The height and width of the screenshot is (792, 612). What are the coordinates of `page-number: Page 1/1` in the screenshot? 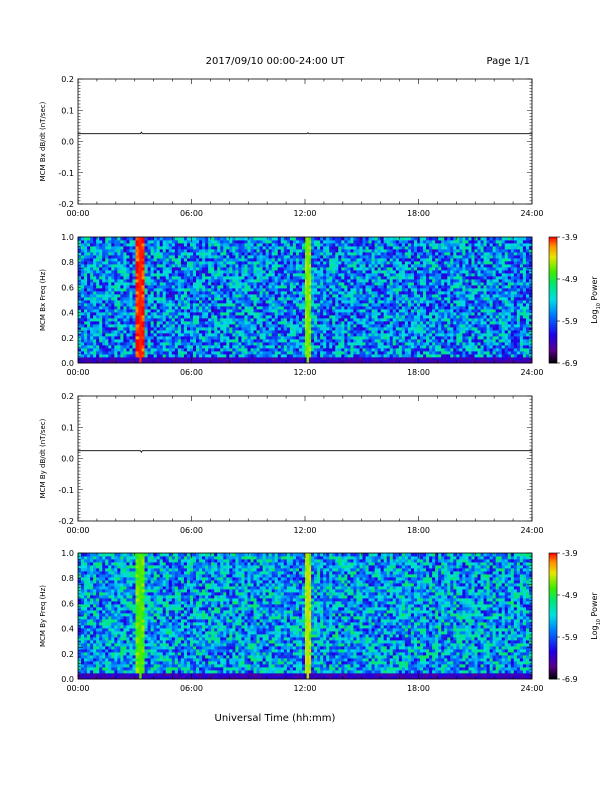 It's located at (508, 61).